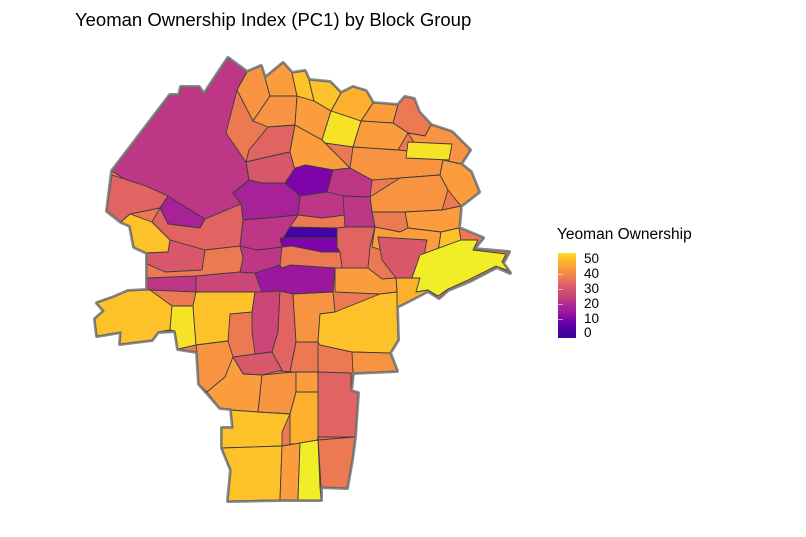 This screenshot has height=537, width=806. Describe the element at coordinates (592, 303) in the screenshot. I see `legend-tick-label: 20` at that location.